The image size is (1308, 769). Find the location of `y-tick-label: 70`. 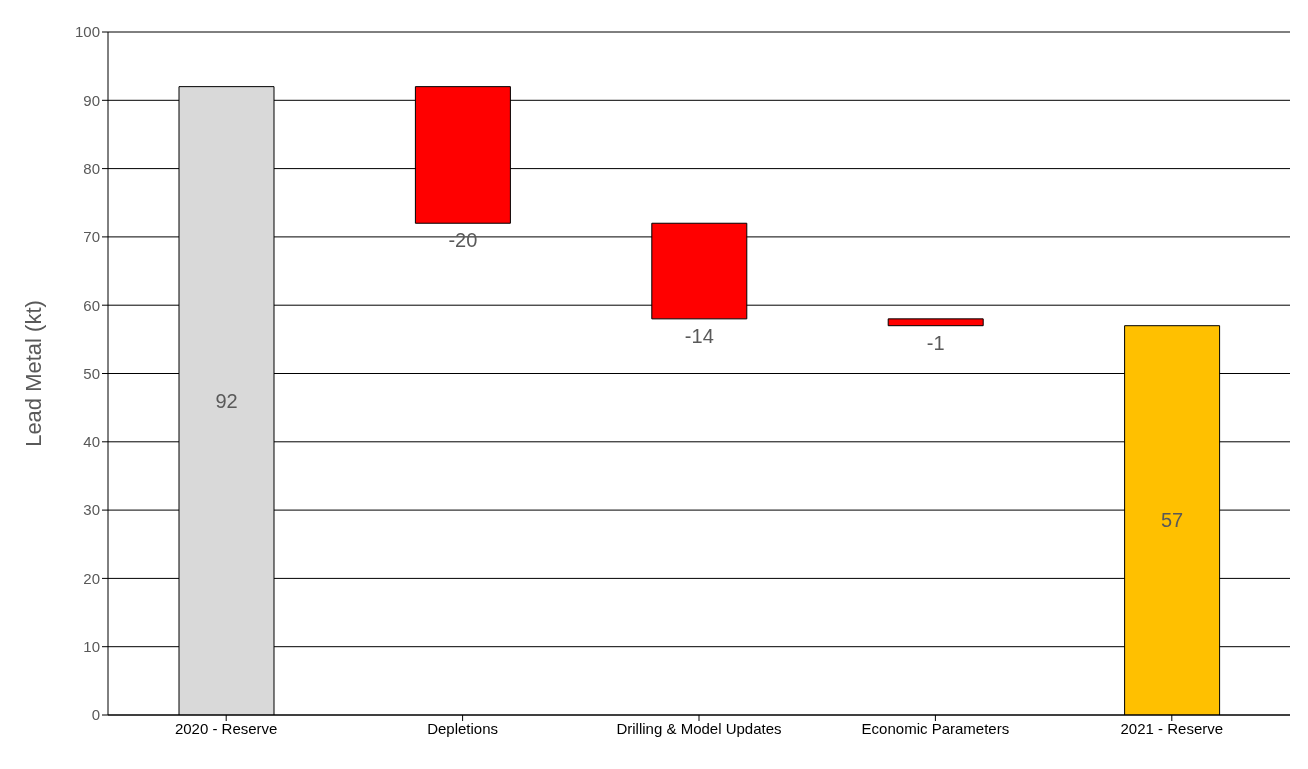

y-tick-label: 70 is located at coordinates (91, 237).